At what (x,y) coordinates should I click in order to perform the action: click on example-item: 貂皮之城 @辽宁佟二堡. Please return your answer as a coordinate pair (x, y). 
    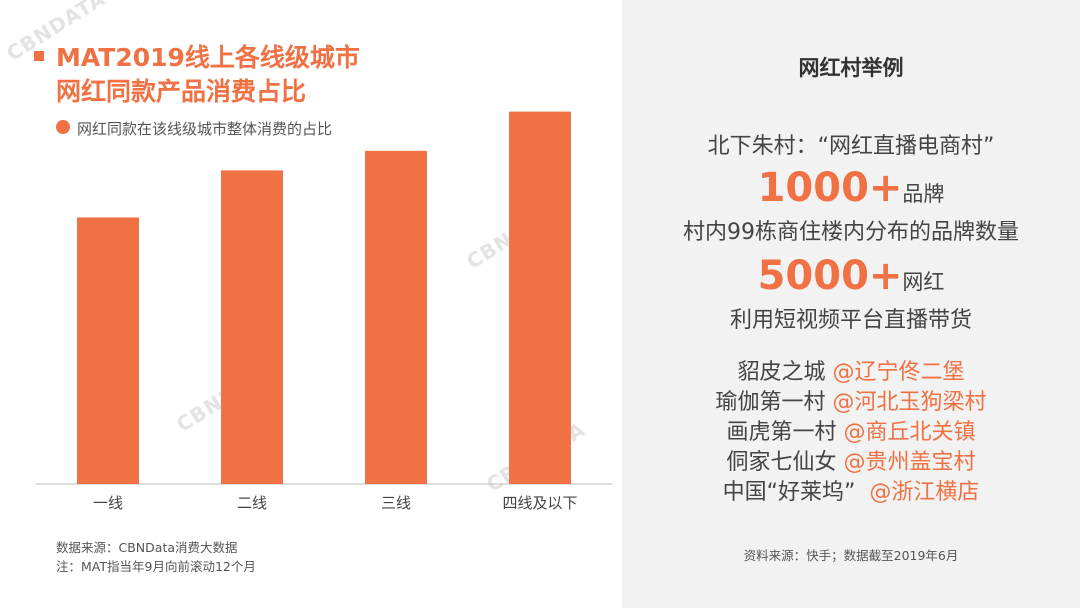
    Looking at the image, I should click on (851, 373).